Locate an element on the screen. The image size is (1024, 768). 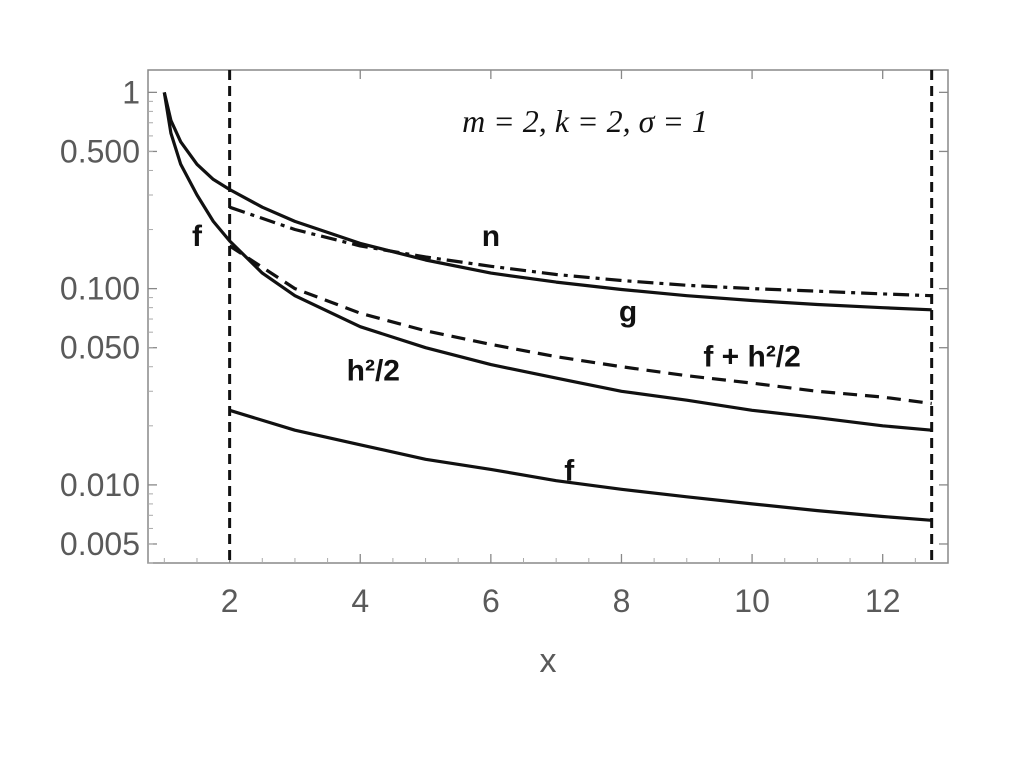
x-tick-label: 8 is located at coordinates (622, 601).